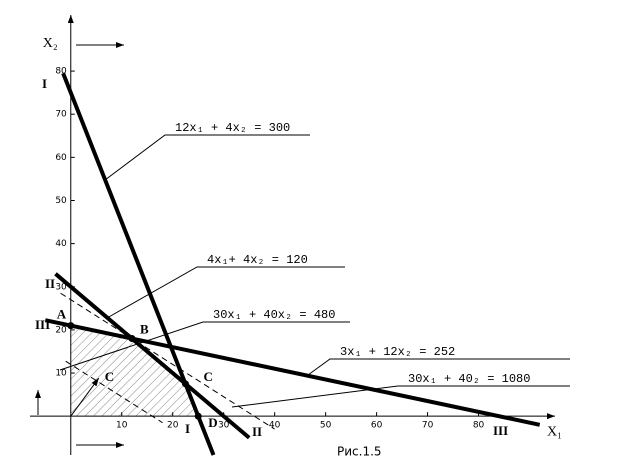 The height and width of the screenshot is (472, 618). What do you see at coordinates (359, 452) in the screenshot?
I see `caption: Рис.1.5` at bounding box center [359, 452].